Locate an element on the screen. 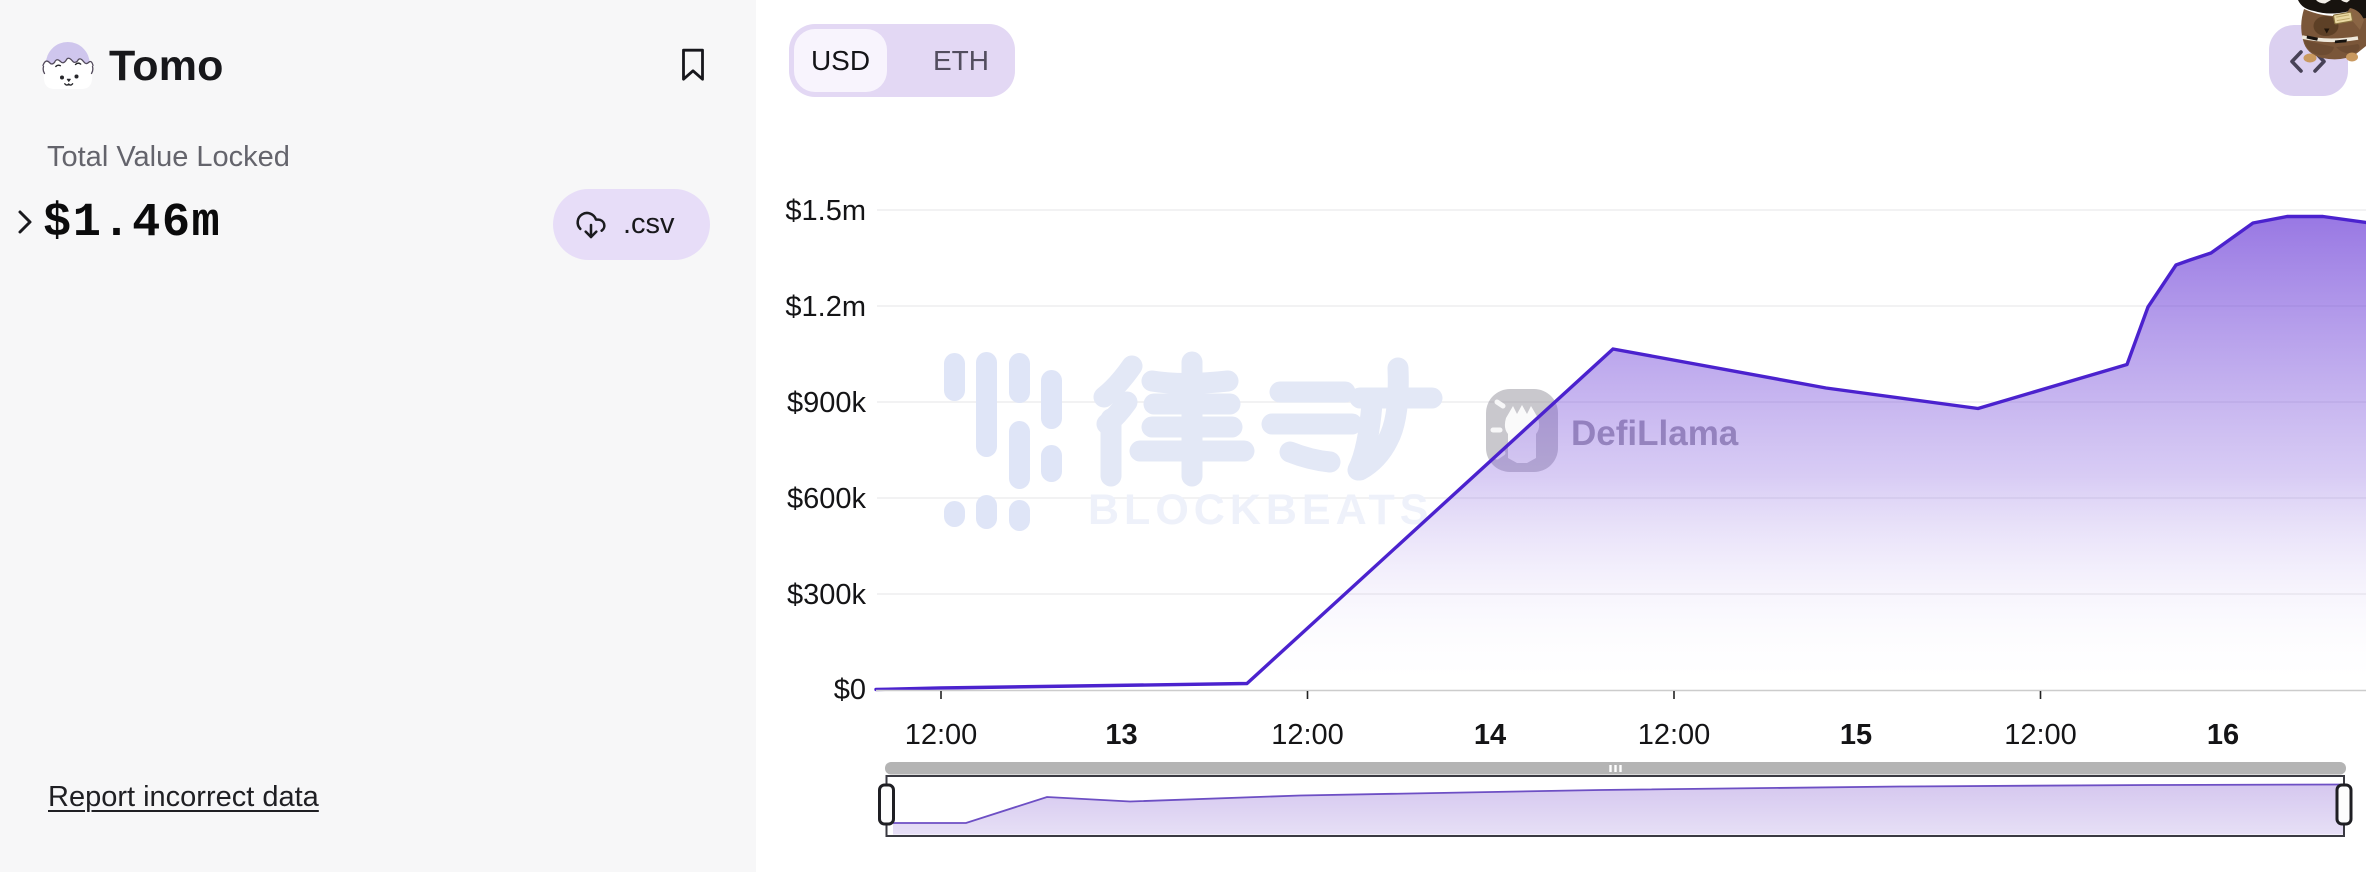 The width and height of the screenshot is (2366, 872). svg-text: 15 is located at coordinates (1856, 735).